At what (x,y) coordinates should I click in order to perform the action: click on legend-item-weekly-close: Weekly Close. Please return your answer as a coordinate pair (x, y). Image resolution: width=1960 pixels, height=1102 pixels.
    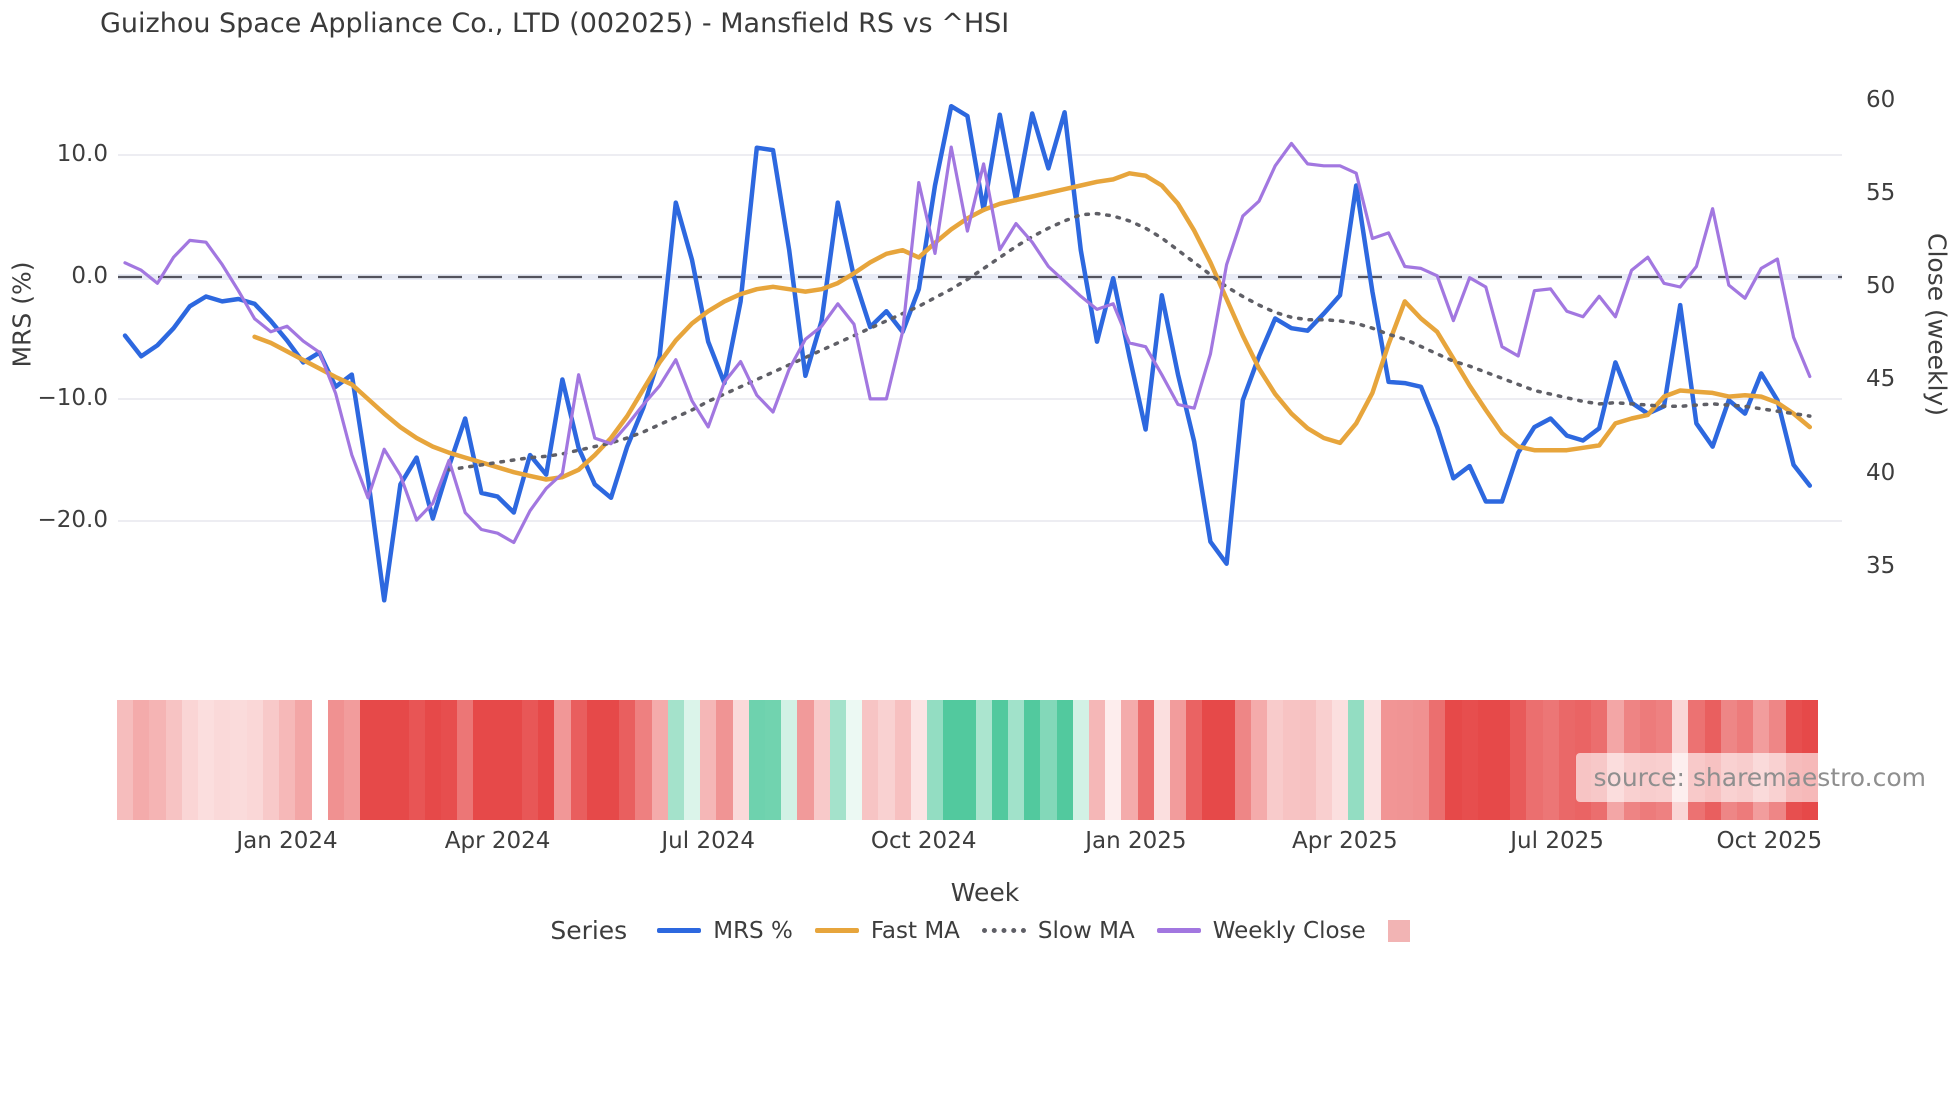
    Looking at the image, I should click on (1261, 930).